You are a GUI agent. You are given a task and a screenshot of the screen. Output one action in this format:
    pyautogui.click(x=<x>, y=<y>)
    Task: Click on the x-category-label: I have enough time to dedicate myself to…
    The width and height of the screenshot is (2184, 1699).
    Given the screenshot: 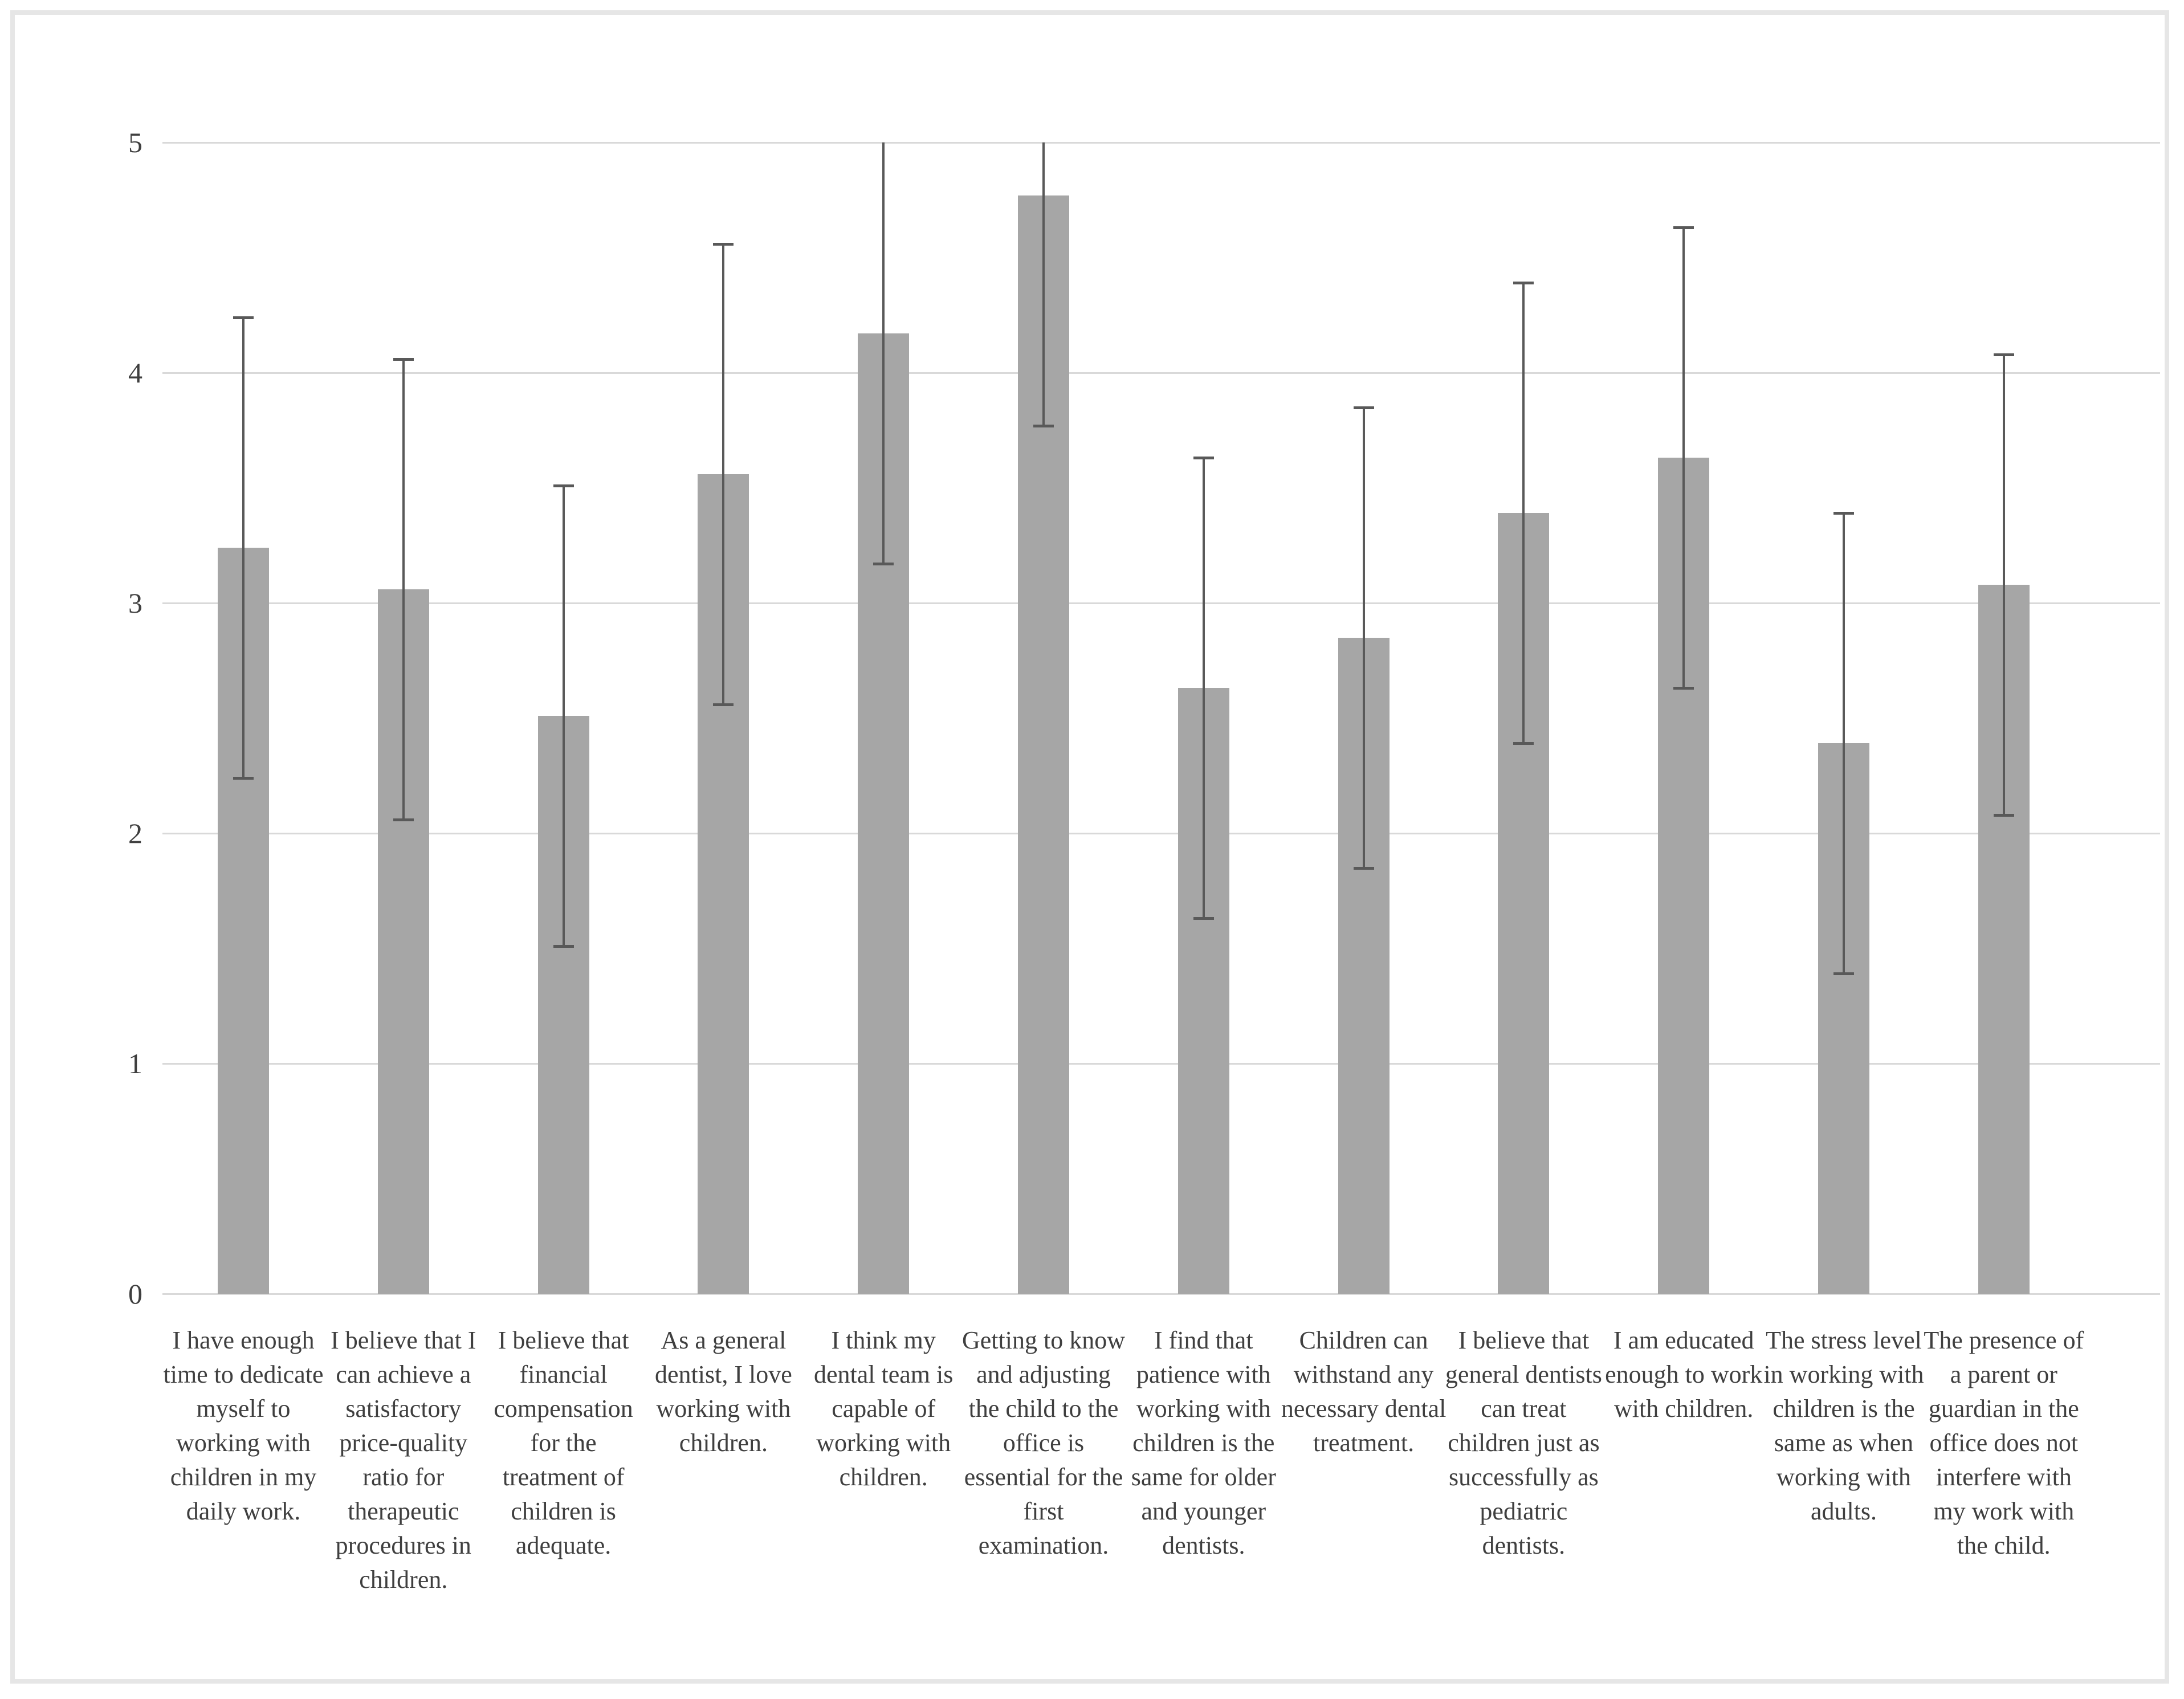 What is the action you would take?
    pyautogui.click(x=243, y=1425)
    